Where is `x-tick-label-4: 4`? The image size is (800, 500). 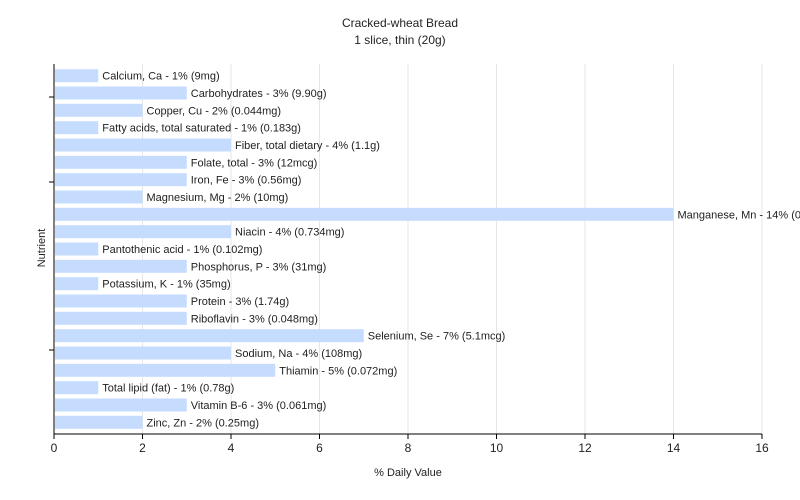 x-tick-label-4: 4 is located at coordinates (231, 448).